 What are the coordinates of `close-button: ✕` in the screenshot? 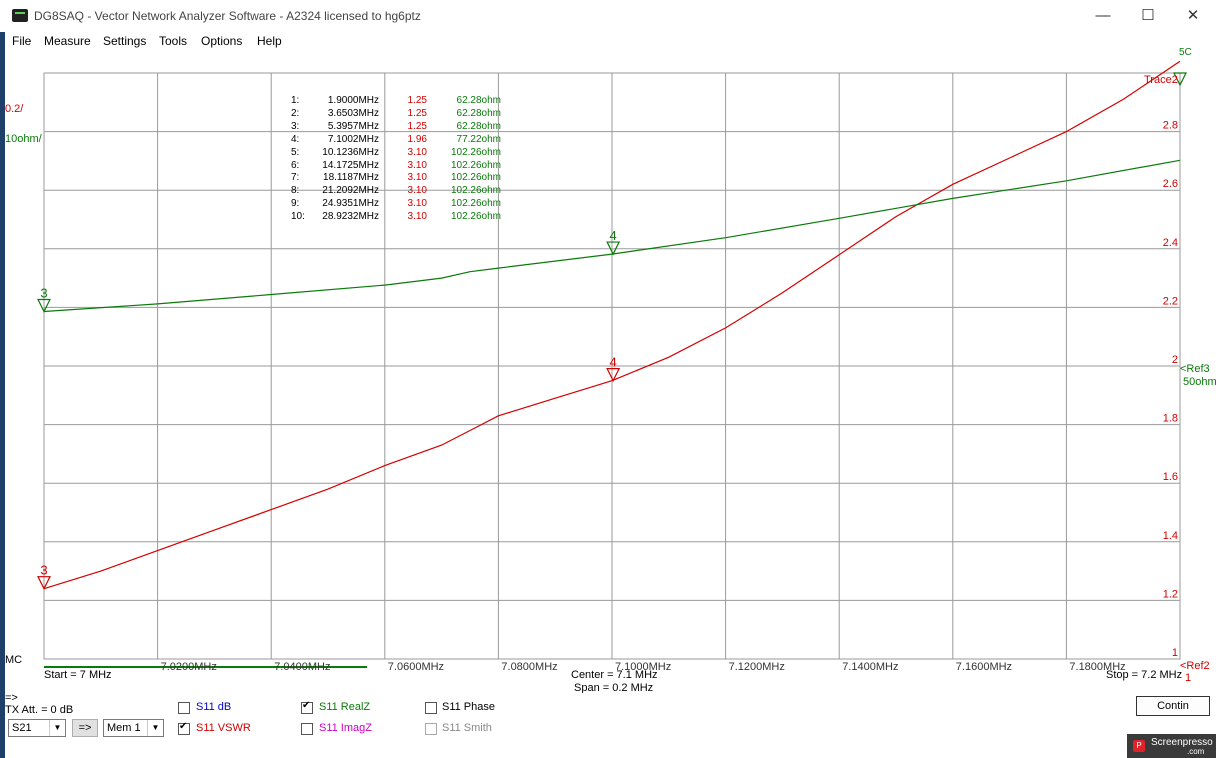 It's located at (1193, 15).